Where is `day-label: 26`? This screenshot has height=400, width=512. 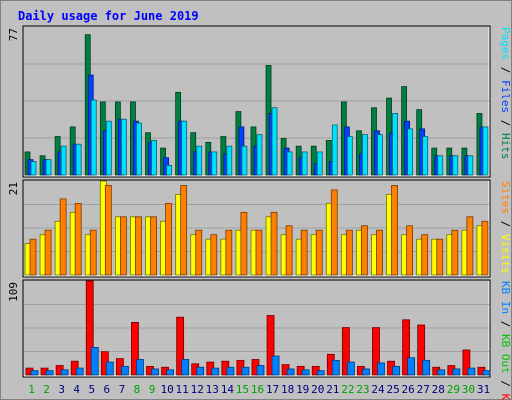
day-label: 26 is located at coordinates (408, 389).